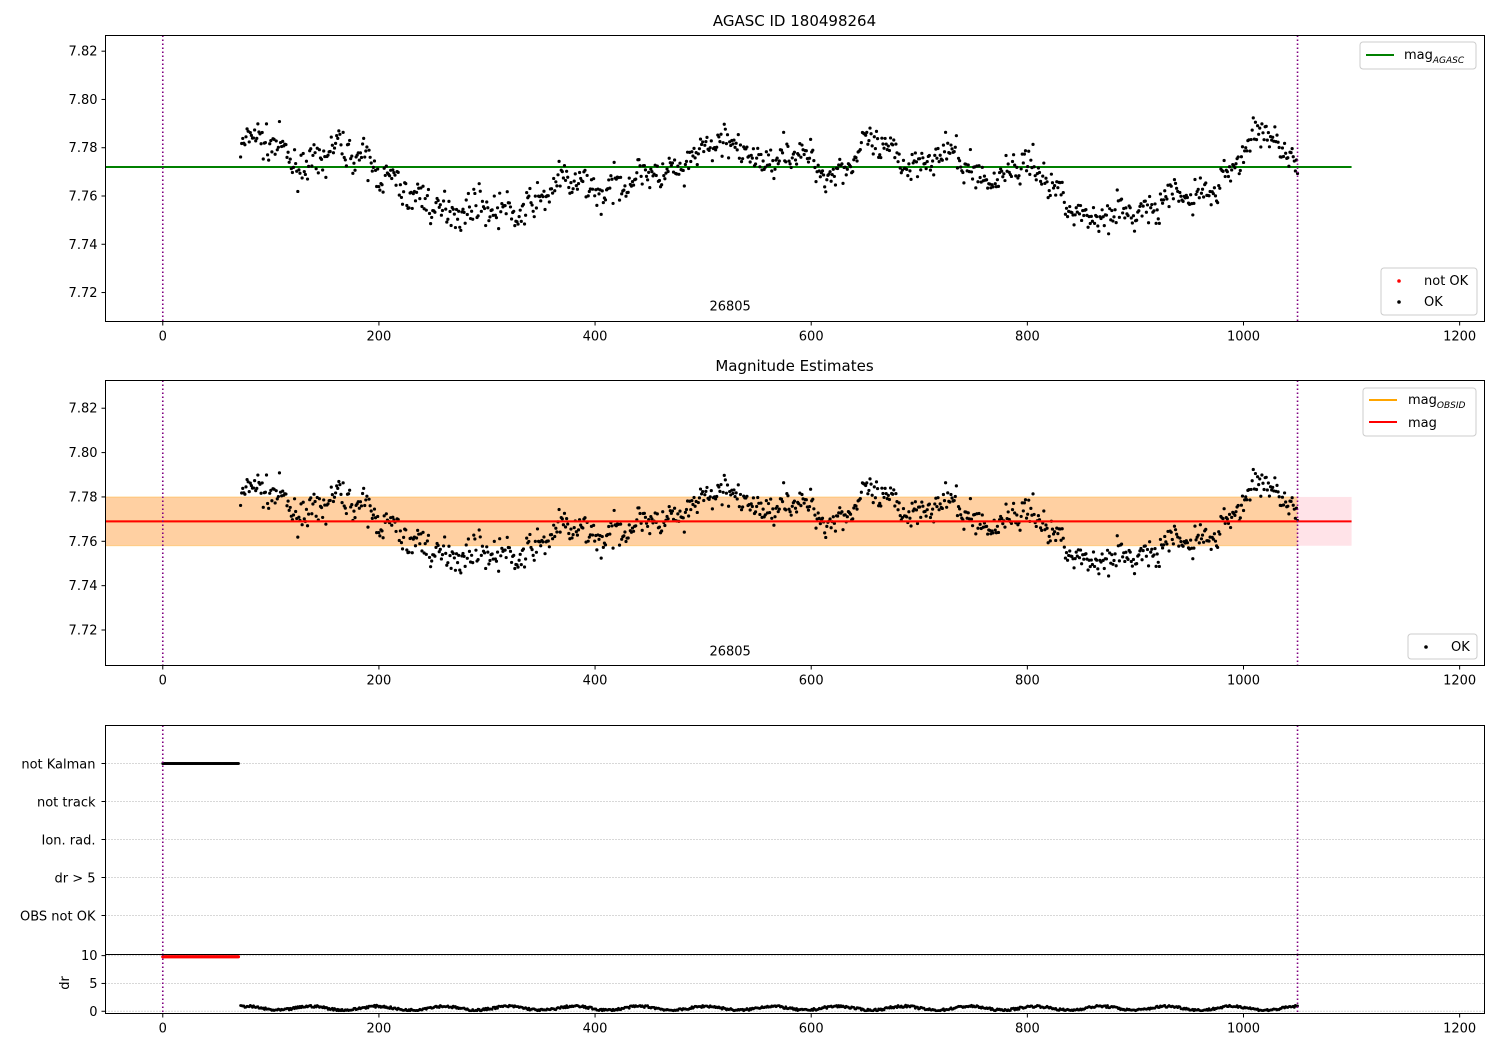 This screenshot has width=1500, height=1050. What do you see at coordinates (379, 1029) in the screenshot?
I see `panel-dr-xtick-label: 200` at bounding box center [379, 1029].